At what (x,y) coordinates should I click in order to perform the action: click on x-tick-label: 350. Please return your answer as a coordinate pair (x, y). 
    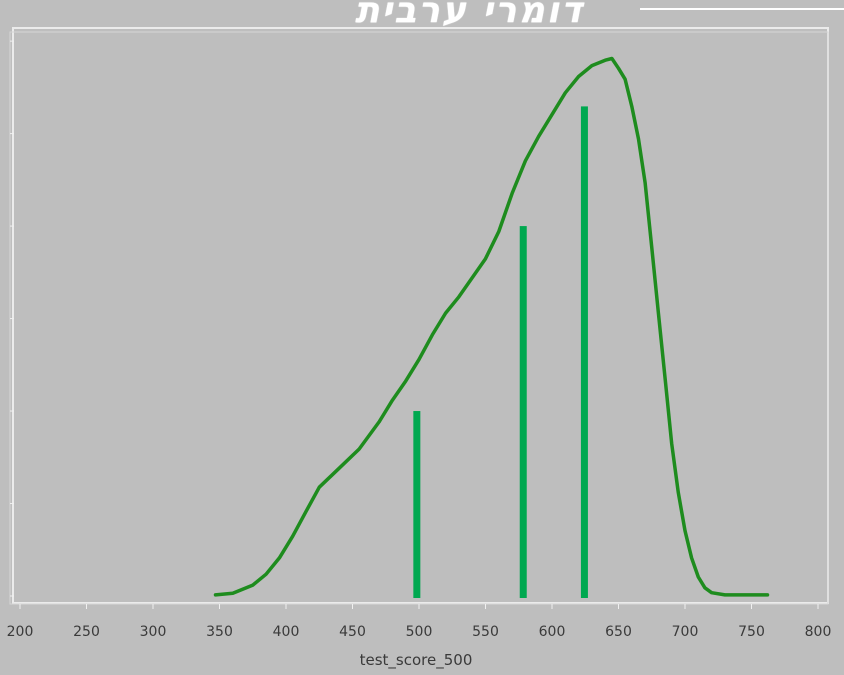
    Looking at the image, I should click on (219, 632).